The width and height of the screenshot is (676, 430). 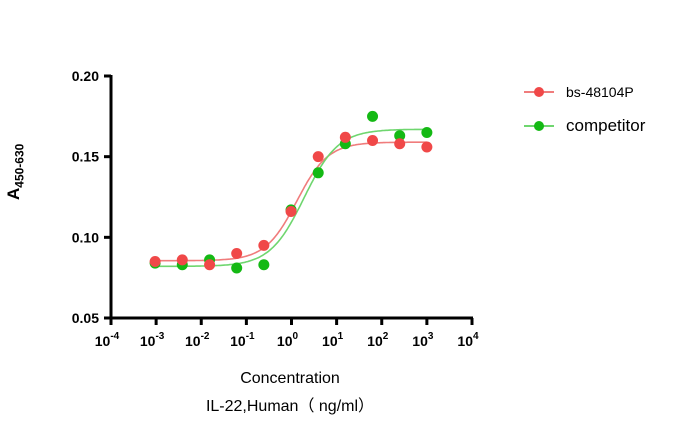 I want to click on x-tick-label: 10⁰, so click(x=288, y=340).